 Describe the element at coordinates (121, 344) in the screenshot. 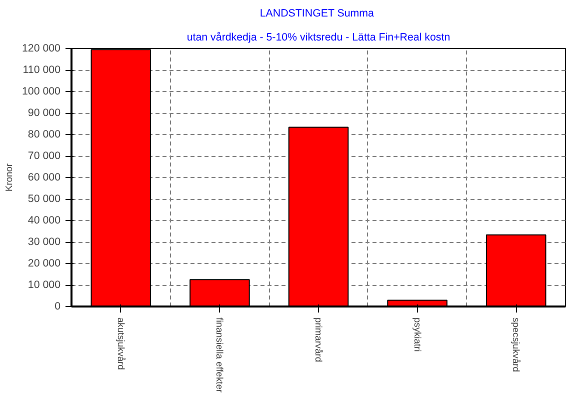

I see `x-tick-label: akutsjukvård` at that location.